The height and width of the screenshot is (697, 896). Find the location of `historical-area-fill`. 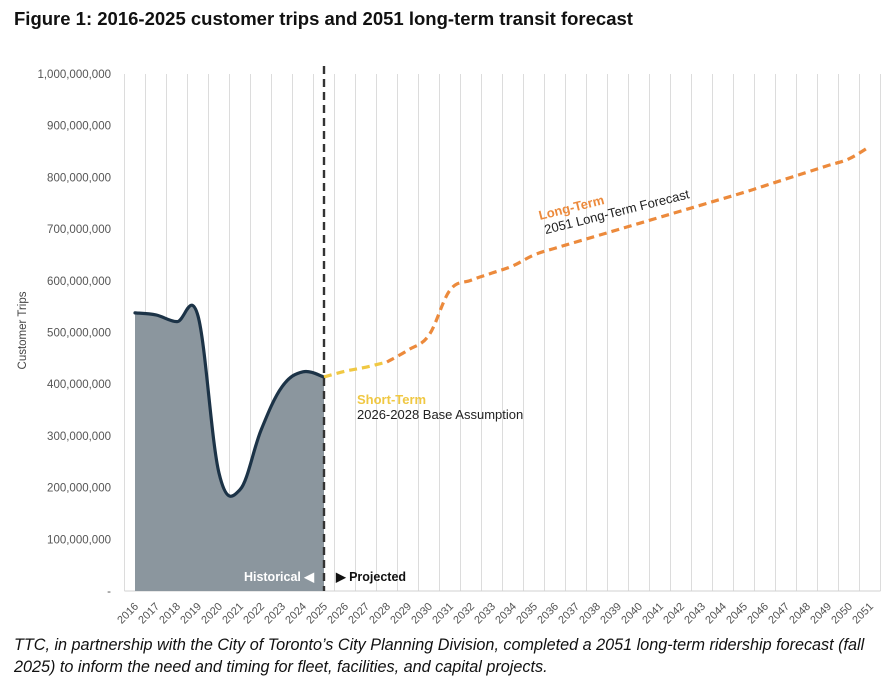

historical-area-fill is located at coordinates (229, 448).